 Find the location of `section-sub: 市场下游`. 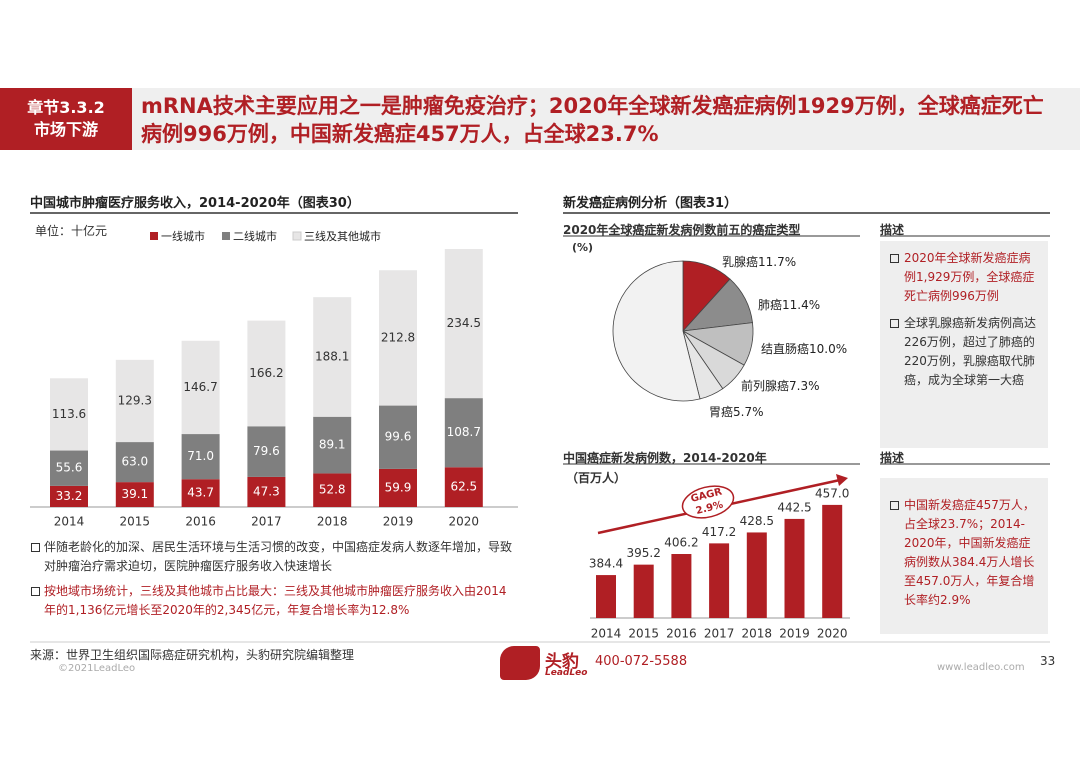

section-sub: 市场下游 is located at coordinates (65, 129).